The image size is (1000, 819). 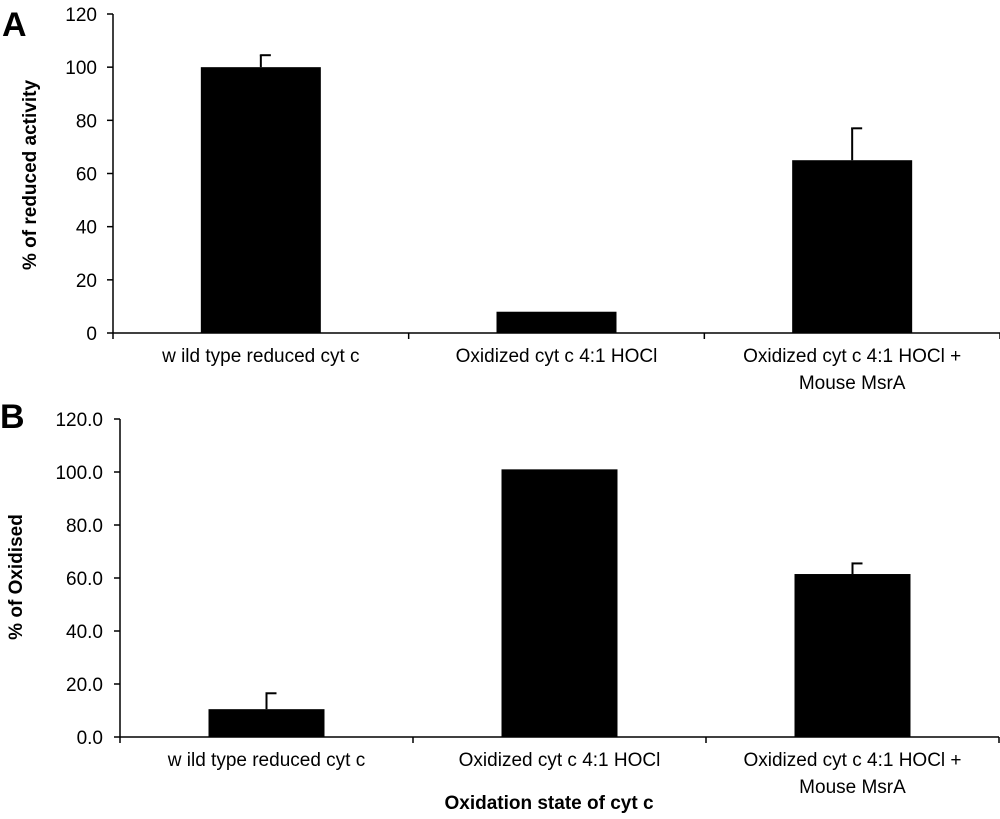 I want to click on y-tick-label: 100, so click(x=81, y=68).